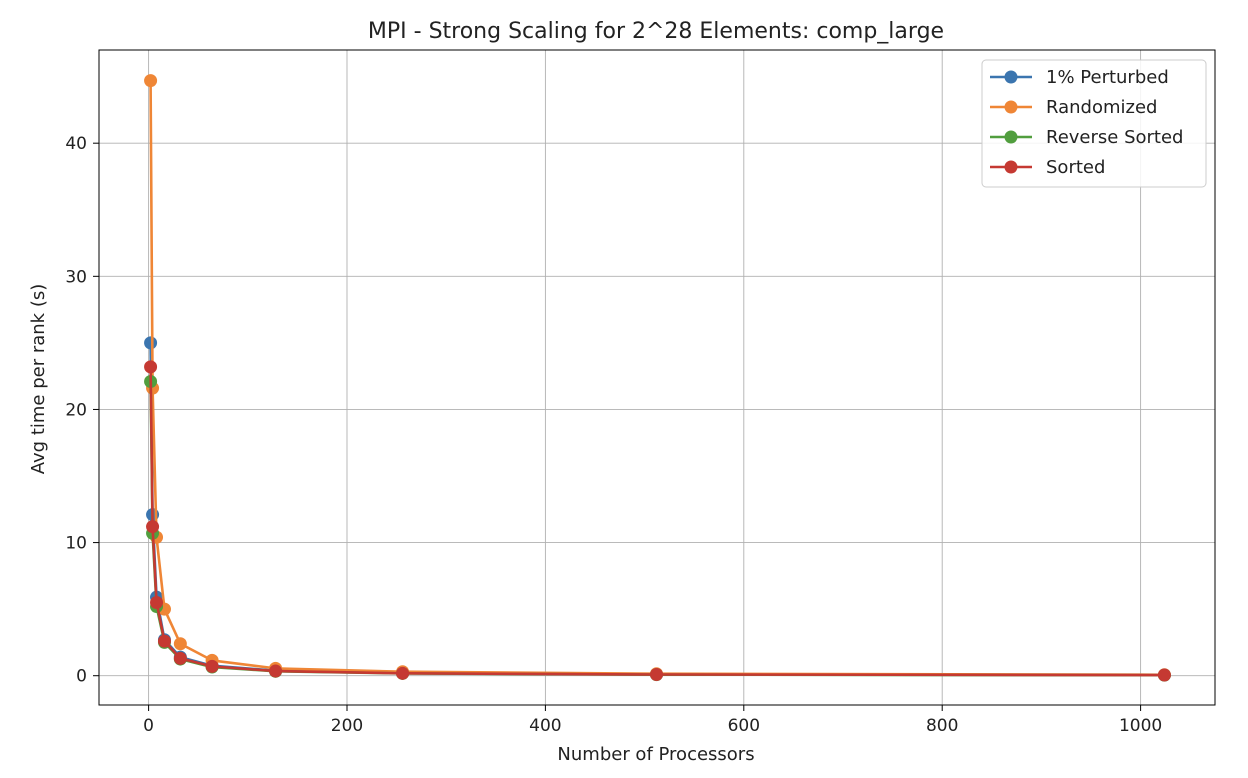 This screenshot has height=778, width=1248. I want to click on y-tick-label: 20, so click(76, 410).